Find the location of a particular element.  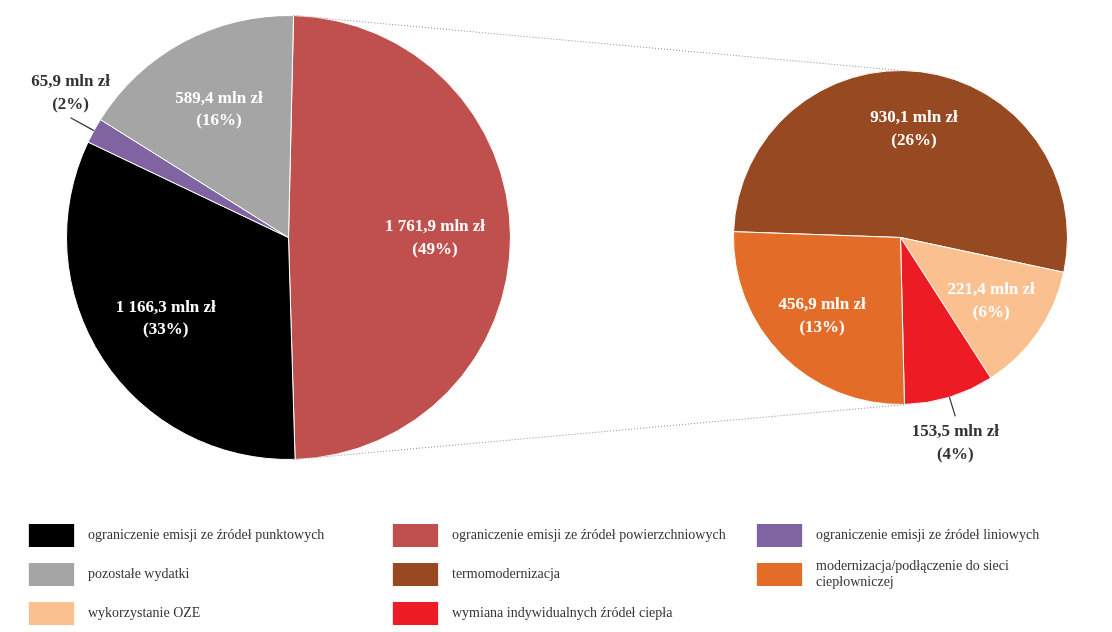

data-label: 65,9 mln zł (2%) is located at coordinates (71, 91).